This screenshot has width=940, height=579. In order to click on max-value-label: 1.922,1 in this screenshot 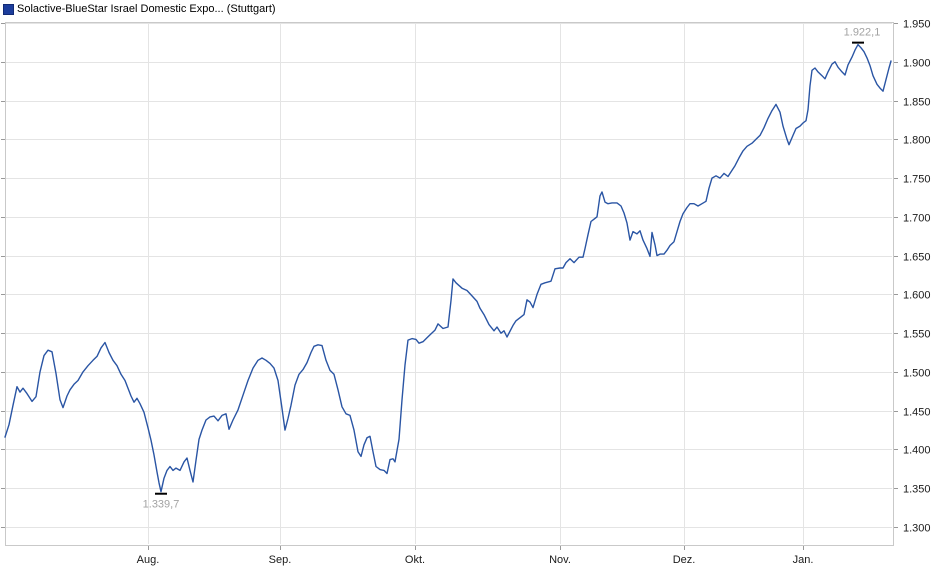, I will do `click(862, 33)`.